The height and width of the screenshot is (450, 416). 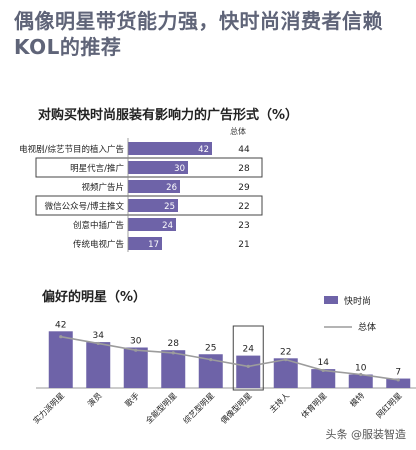 What do you see at coordinates (367, 327) in the screenshot?
I see `legend-label-line: 总体` at bounding box center [367, 327].